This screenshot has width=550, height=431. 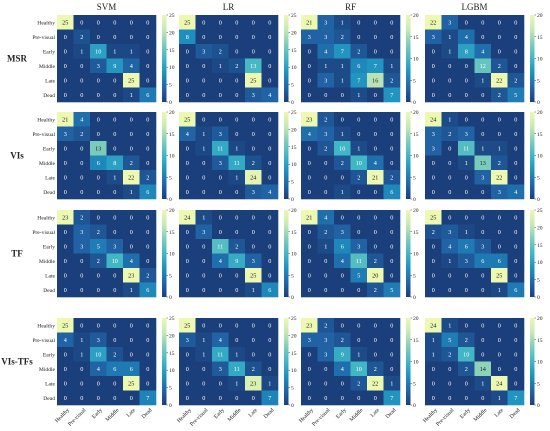 What do you see at coordinates (219, 413) in the screenshot?
I see `predicted-class-label: Early` at bounding box center [219, 413].